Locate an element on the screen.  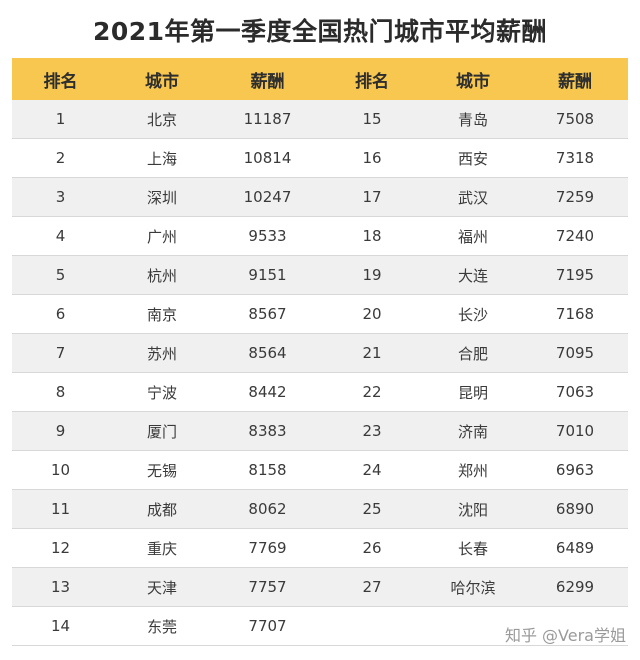
rank-cell: 21 is located at coordinates (372, 353).